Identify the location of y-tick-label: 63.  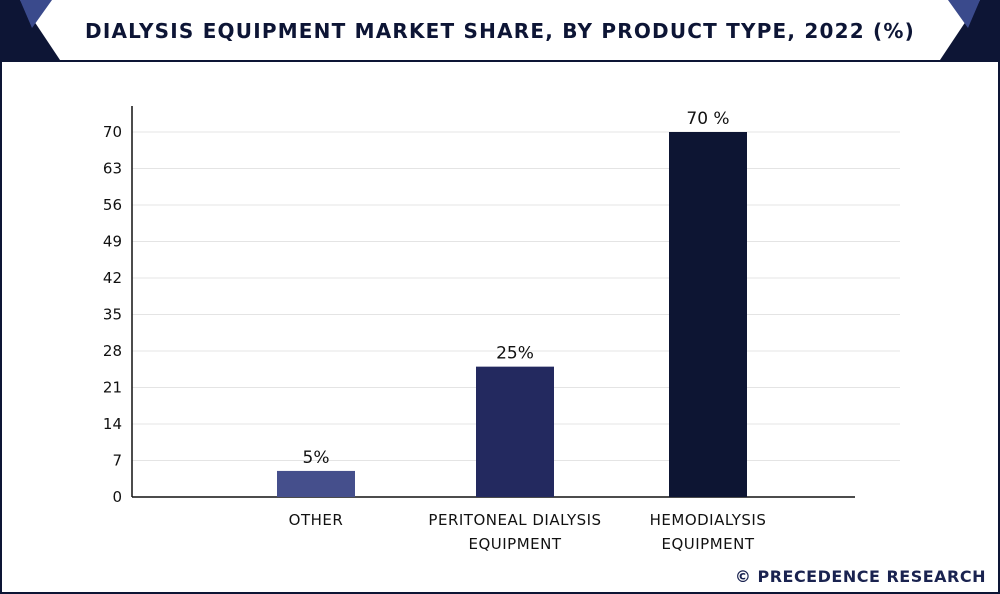
(112, 169).